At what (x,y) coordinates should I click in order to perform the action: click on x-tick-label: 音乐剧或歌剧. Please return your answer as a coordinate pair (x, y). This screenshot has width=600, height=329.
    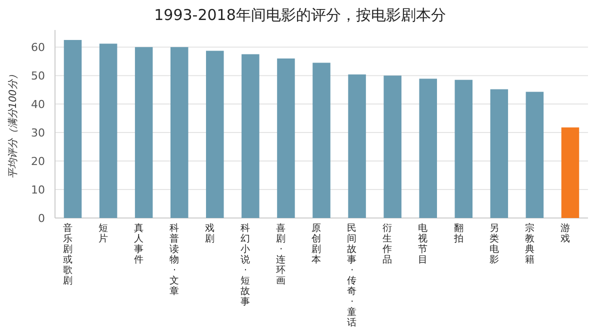
    Looking at the image, I should click on (67, 254).